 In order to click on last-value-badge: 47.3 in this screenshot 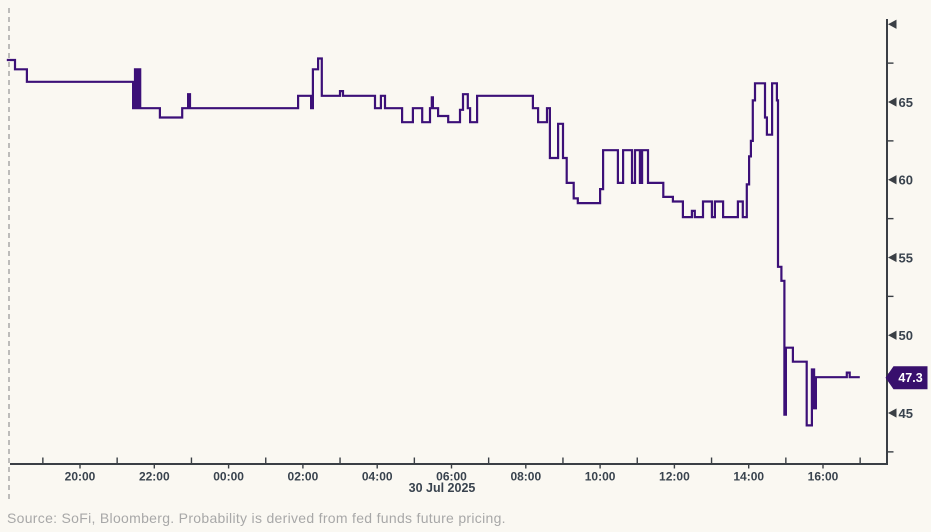, I will do `click(906, 378)`.